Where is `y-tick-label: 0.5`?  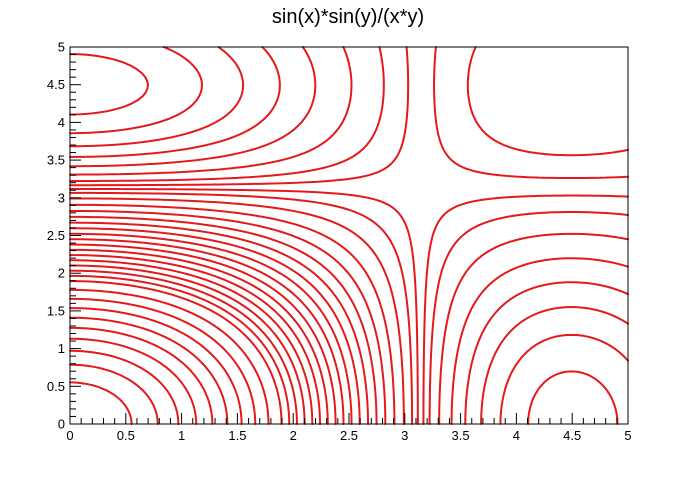 y-tick-label: 0.5 is located at coordinates (56, 386).